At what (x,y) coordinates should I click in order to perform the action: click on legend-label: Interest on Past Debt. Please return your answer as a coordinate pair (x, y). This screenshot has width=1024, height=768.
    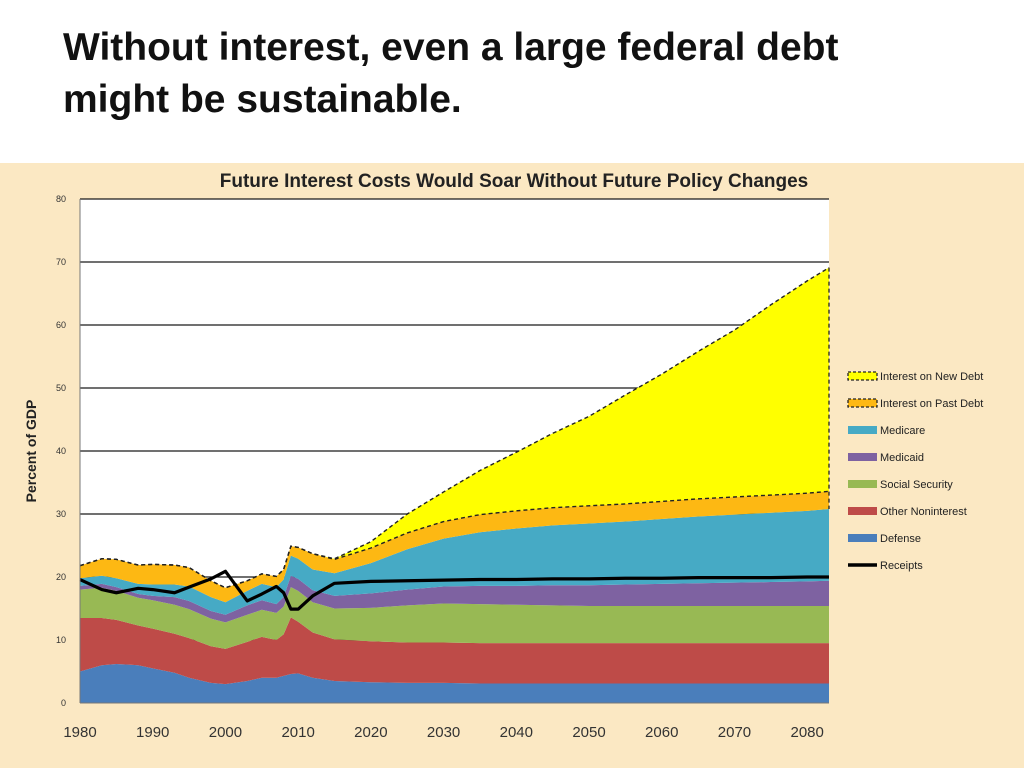
    Looking at the image, I should click on (931, 404).